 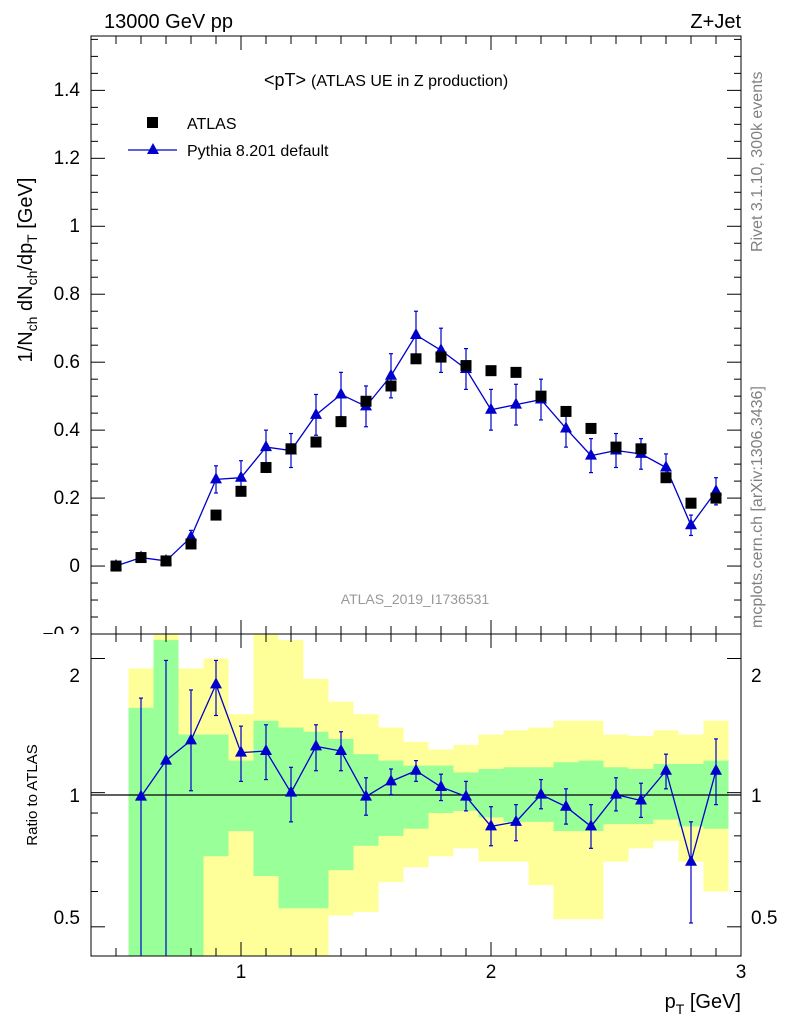 I want to click on x-tick-label: 1, so click(x=241, y=972).